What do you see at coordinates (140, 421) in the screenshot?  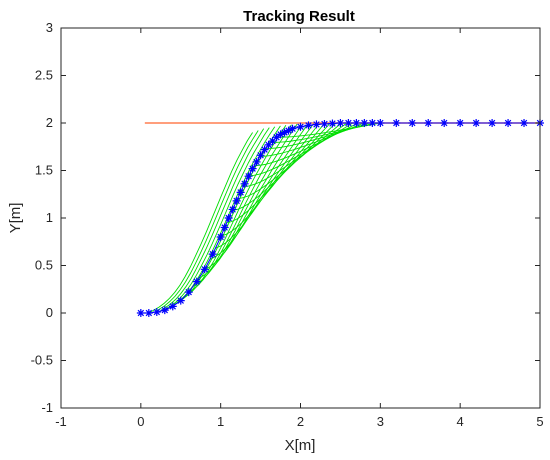 I see `x-tick-label: 0` at bounding box center [140, 421].